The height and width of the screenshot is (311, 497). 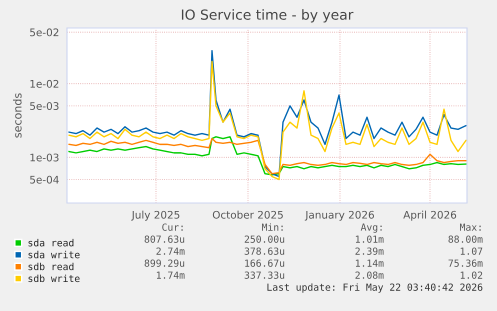 I want to click on text: 899.29u, so click(x=164, y=263).